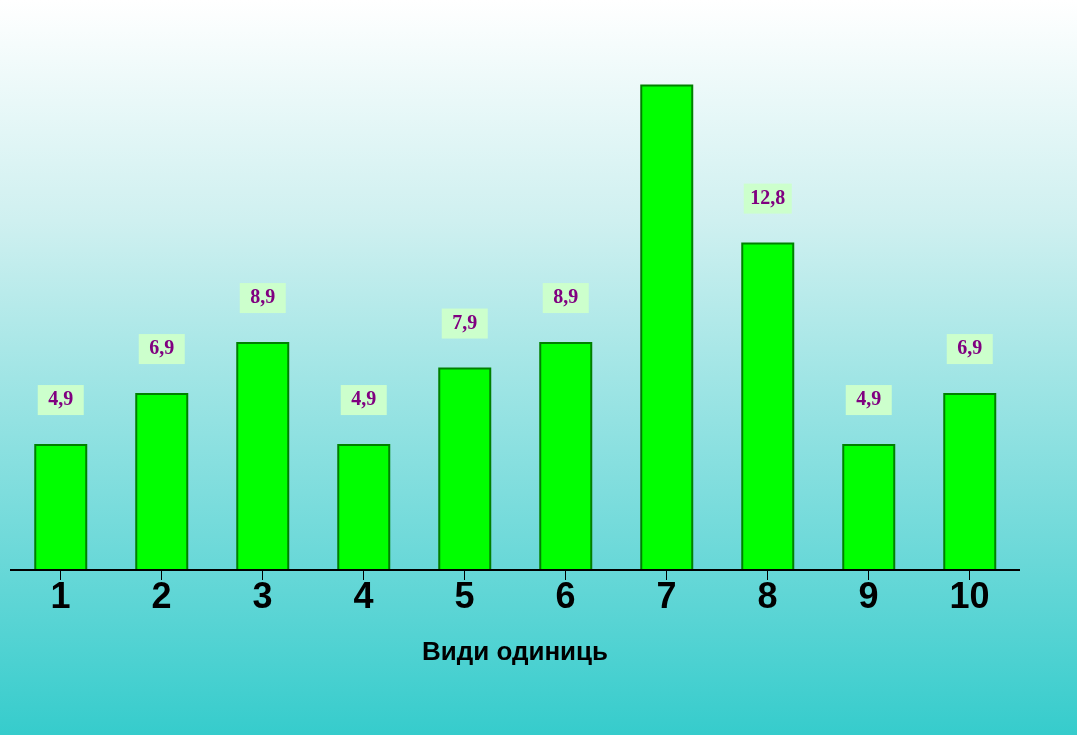 Image resolution: width=1077 pixels, height=735 pixels. I want to click on x-tick-label: 4, so click(363, 595).